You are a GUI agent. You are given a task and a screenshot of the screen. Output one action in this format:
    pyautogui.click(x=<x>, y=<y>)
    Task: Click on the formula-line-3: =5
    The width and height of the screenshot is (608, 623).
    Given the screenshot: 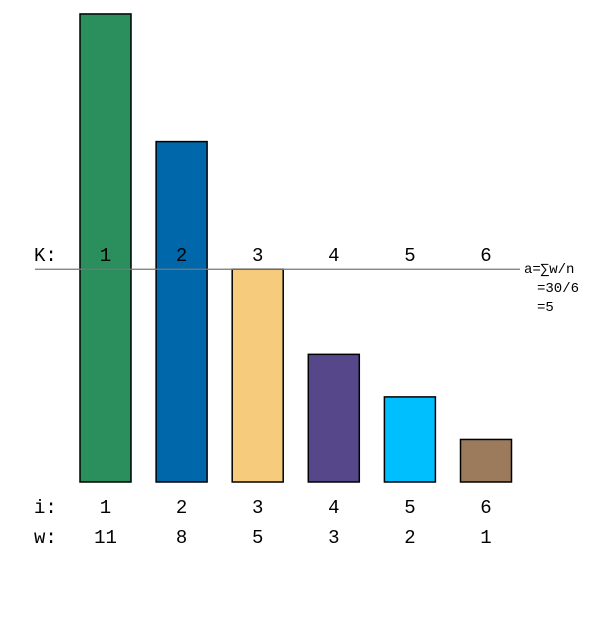 What is the action you would take?
    pyautogui.click(x=545, y=308)
    